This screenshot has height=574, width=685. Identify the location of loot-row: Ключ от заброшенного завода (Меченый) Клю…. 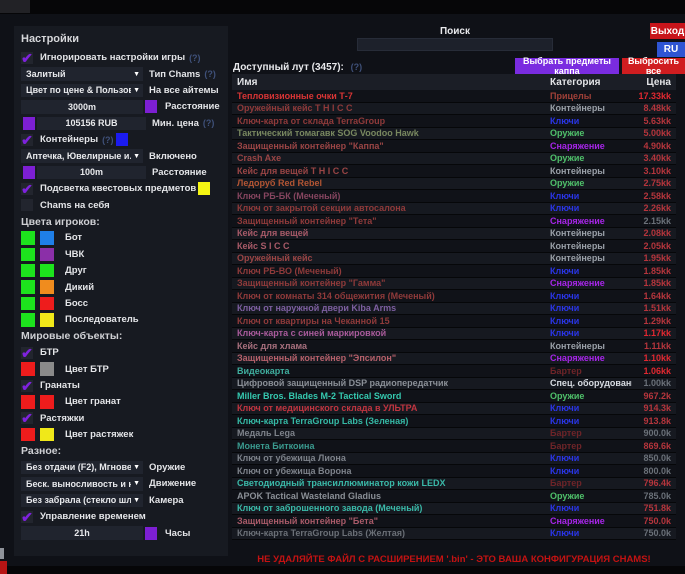
(454, 508).